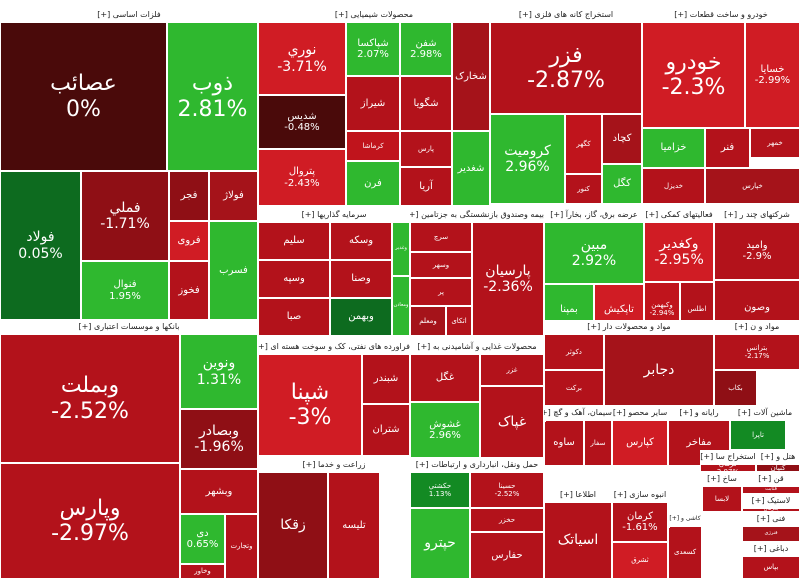  Describe the element at coordinates (440, 490) in the screenshot. I see `stock-tile: حکشتي 1.13%` at that location.